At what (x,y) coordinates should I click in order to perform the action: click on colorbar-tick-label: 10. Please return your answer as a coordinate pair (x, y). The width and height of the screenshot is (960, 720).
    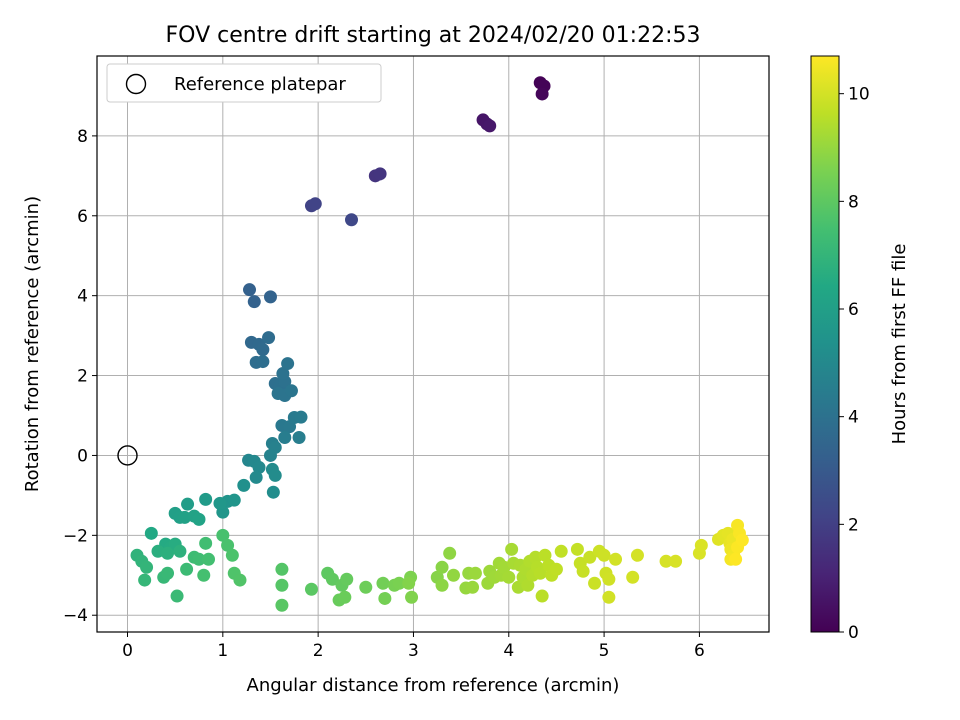
    Looking at the image, I should click on (859, 95).